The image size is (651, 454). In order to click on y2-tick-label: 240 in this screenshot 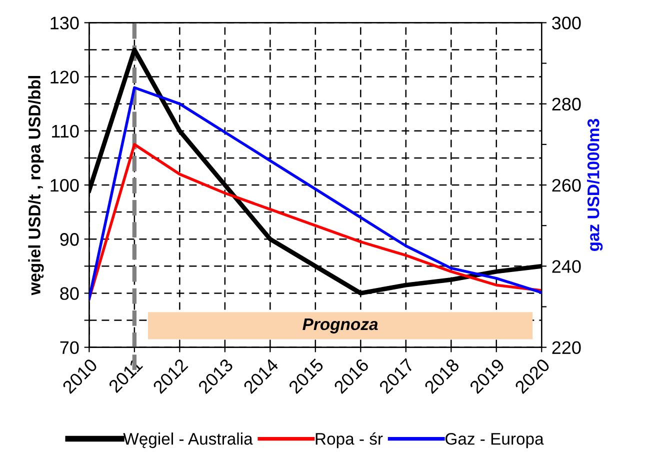, I will do `click(566, 266)`.